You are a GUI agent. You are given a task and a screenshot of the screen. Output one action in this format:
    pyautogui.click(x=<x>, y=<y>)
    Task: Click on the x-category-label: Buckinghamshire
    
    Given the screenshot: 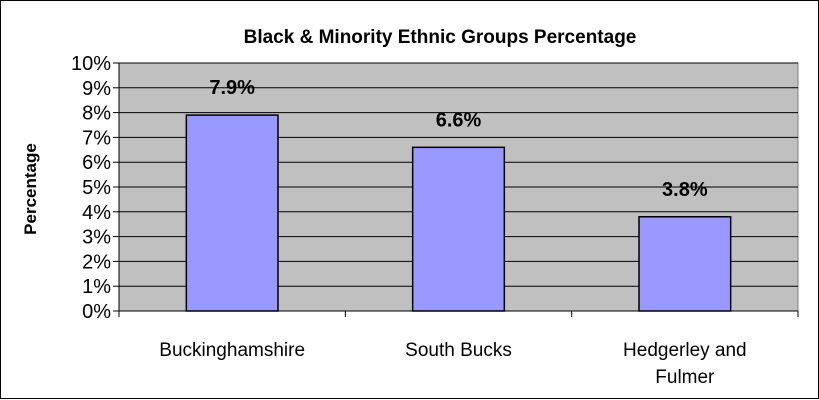 What is the action you would take?
    pyautogui.click(x=232, y=350)
    